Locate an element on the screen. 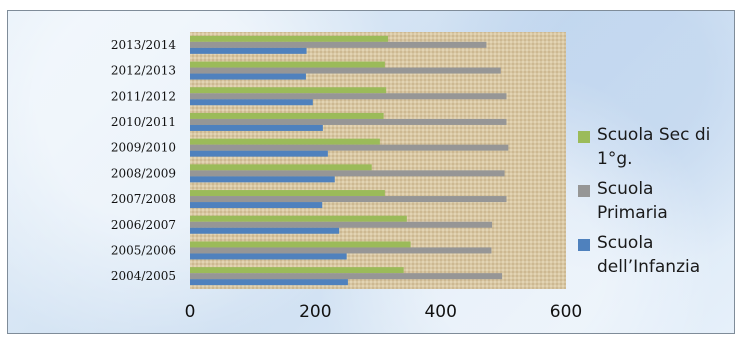 The image size is (742, 340). bar-scuola-sec-di-1-g--2007-2008 is located at coordinates (287, 193).